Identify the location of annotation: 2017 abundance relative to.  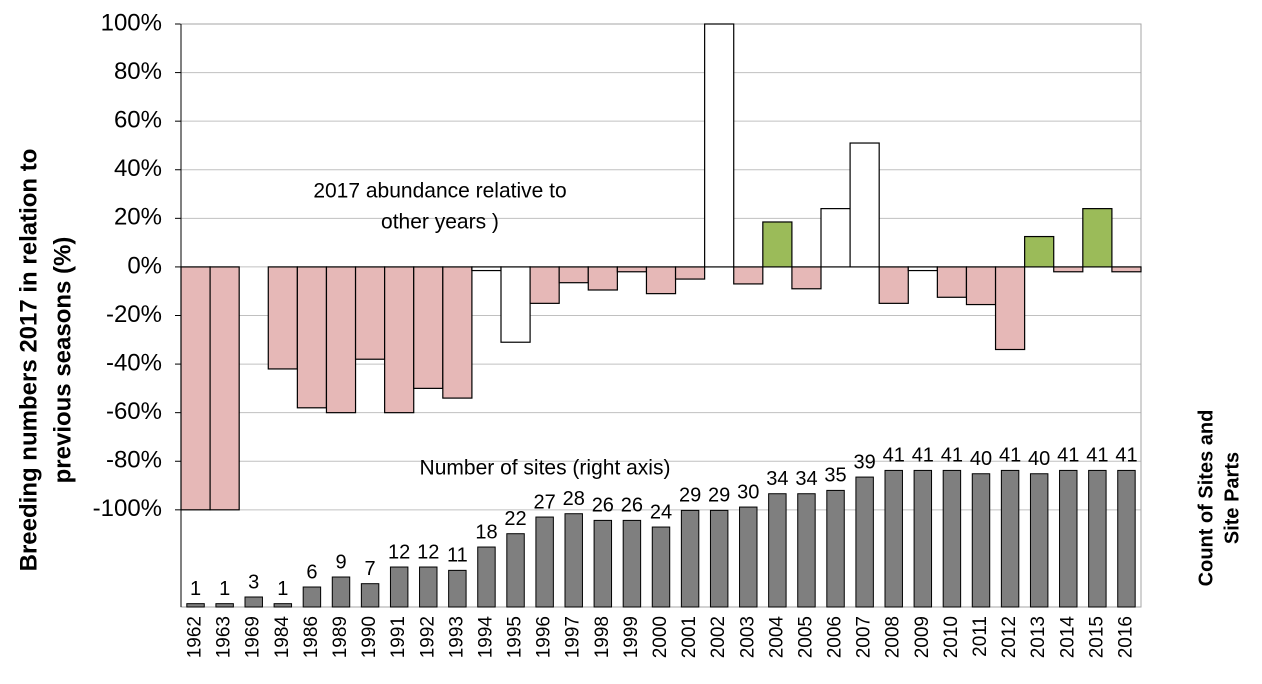
(439, 191).